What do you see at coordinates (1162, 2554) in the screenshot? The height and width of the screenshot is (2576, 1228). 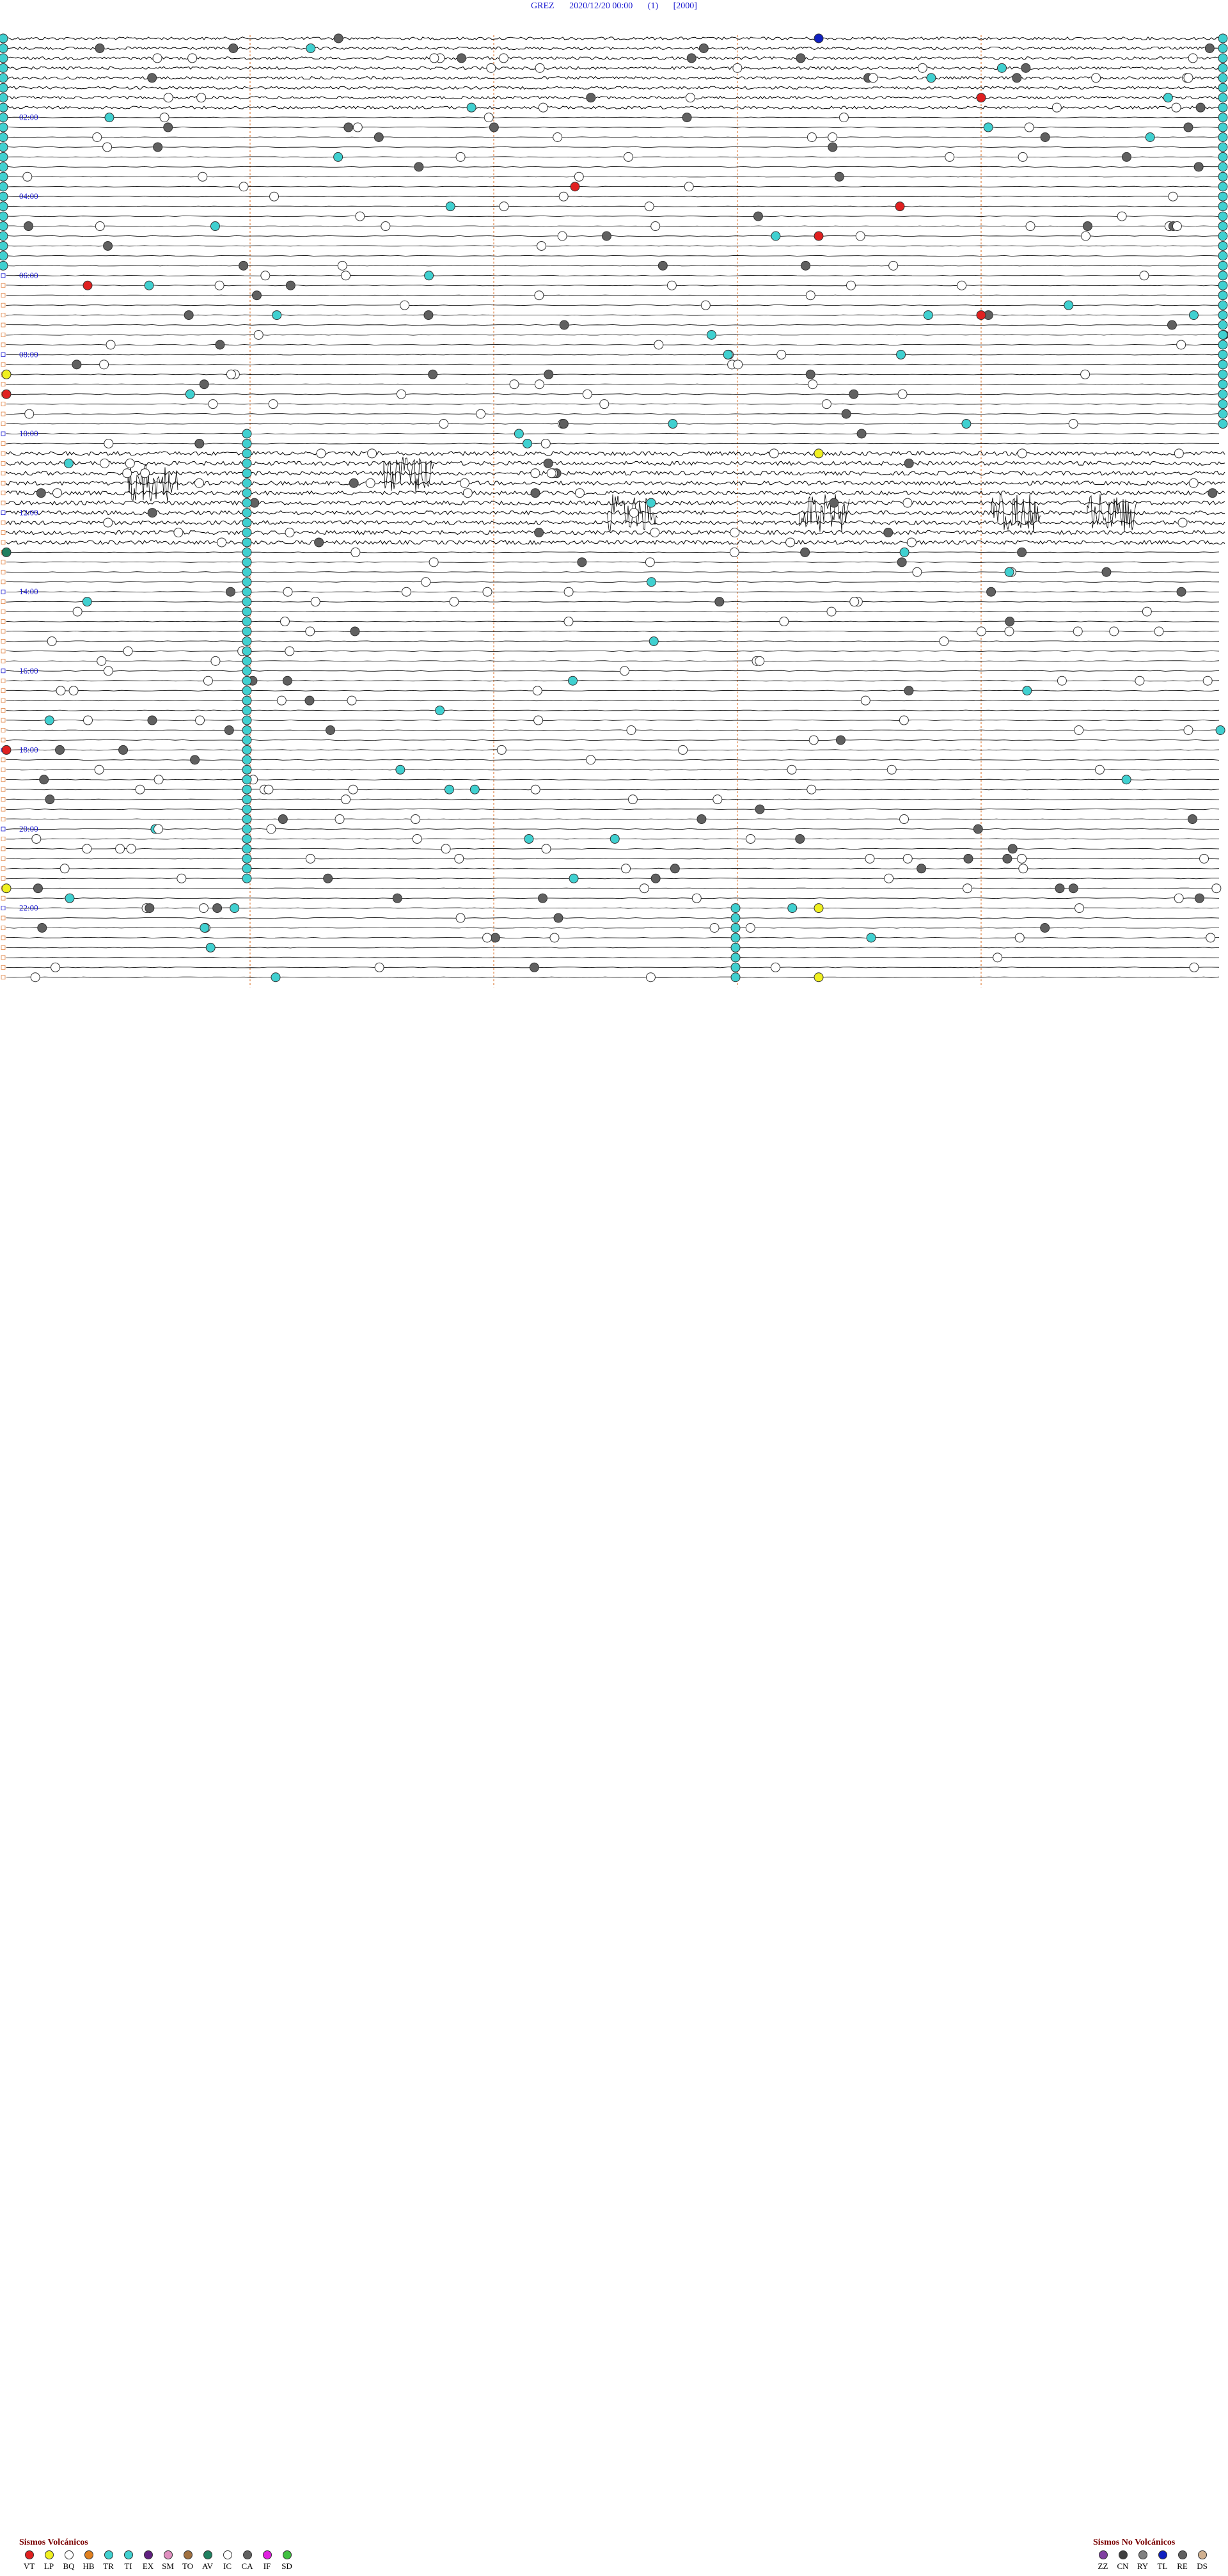 I see `legend-dot-tl` at bounding box center [1162, 2554].